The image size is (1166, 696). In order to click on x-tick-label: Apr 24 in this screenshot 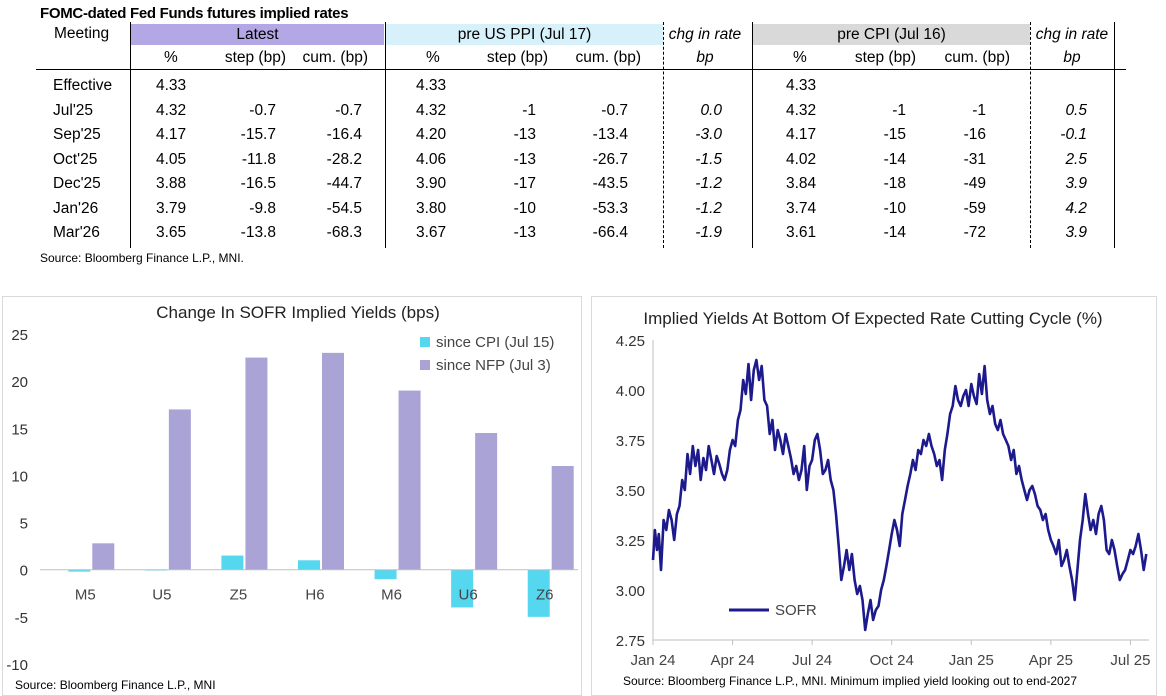, I will do `click(732, 660)`.